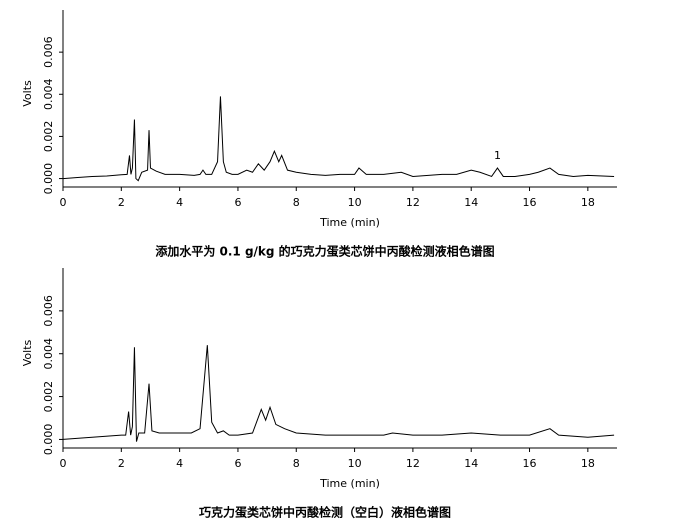 This screenshot has height=529, width=681. Describe the element at coordinates (497, 155) in the screenshot. I see `peak-annotation: 1` at that location.